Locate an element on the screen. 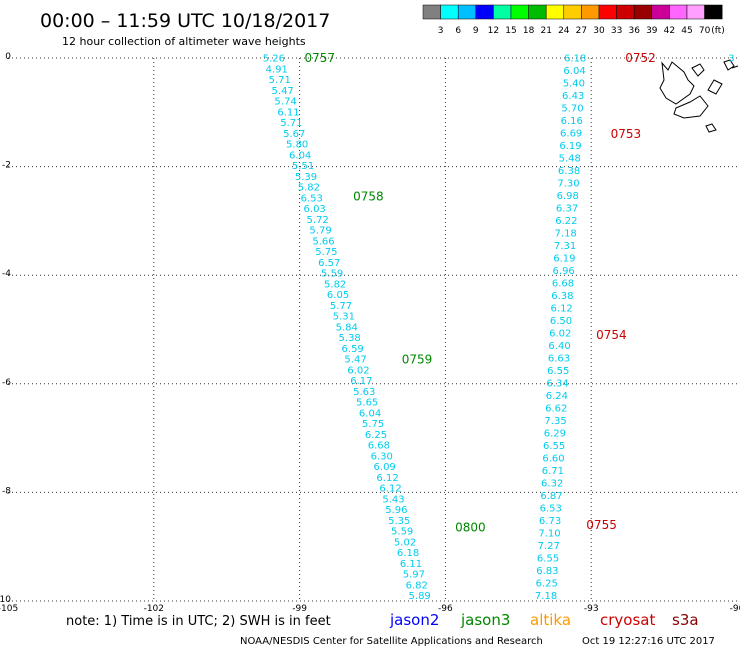  swh-value-label: 5.77 is located at coordinates (341, 306).